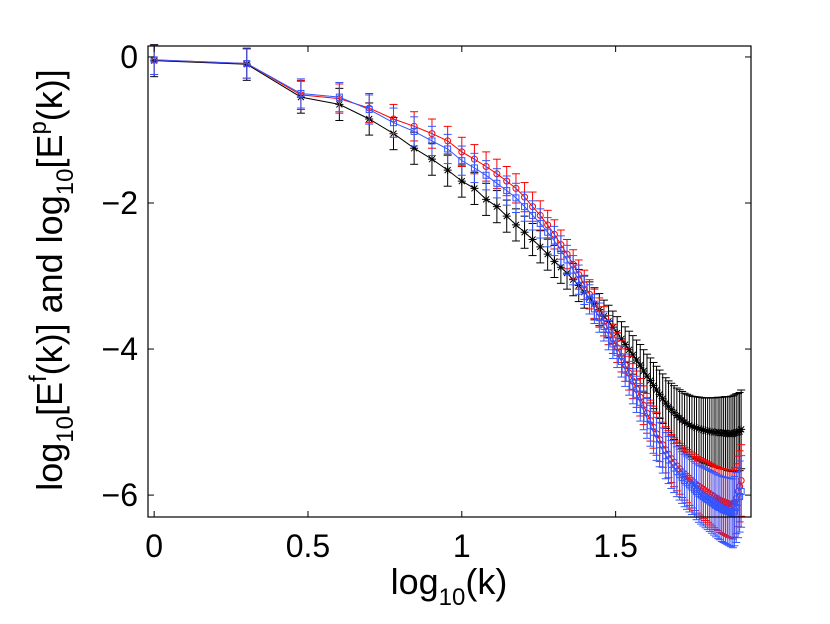 This screenshot has height=624, width=830. I want to click on x-tick-label: 0.5, so click(308, 546).